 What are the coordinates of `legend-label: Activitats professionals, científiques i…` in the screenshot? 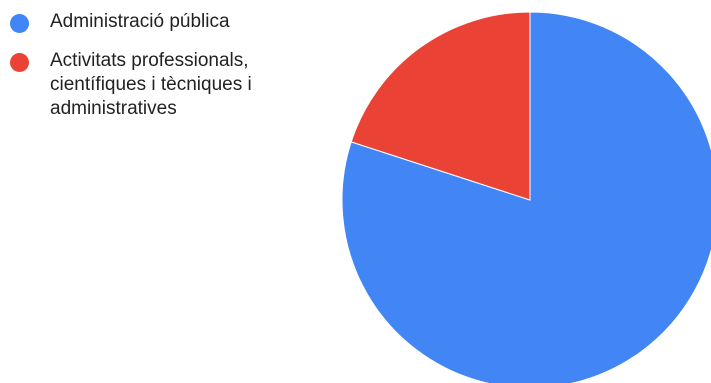 It's located at (151, 84).